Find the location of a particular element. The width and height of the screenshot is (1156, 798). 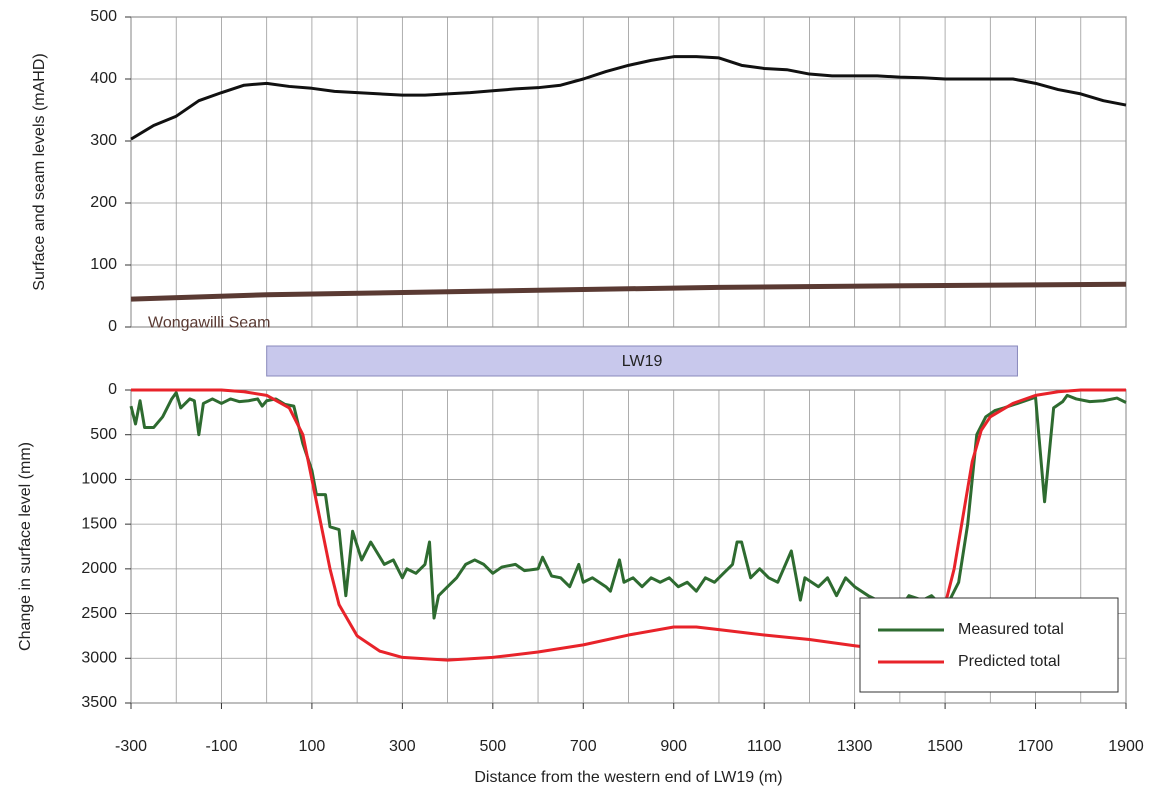

x-tick-label: 1300 is located at coordinates (855, 746).